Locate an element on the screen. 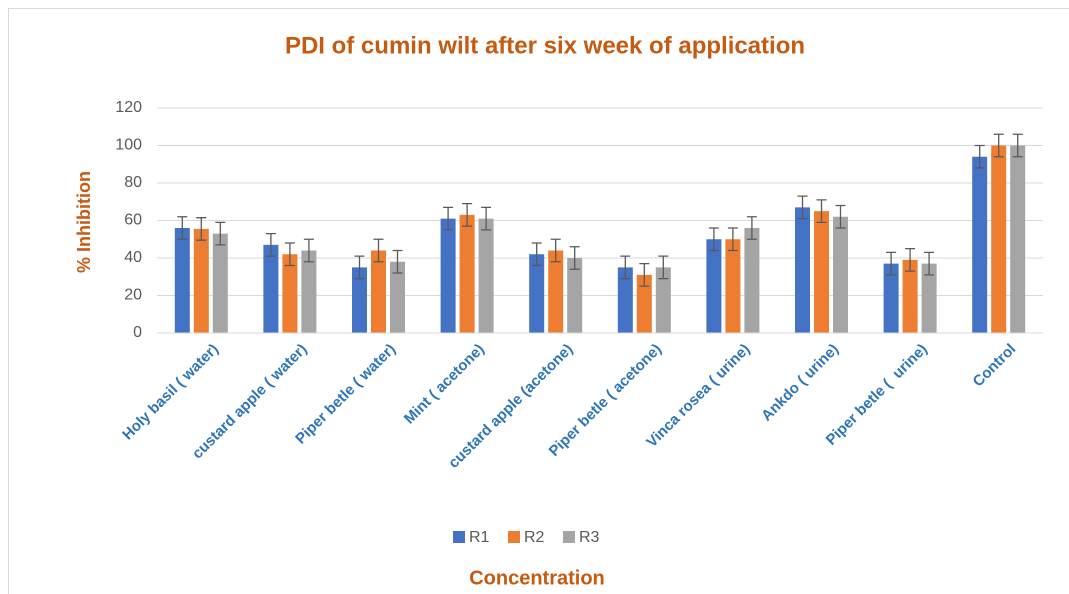  legend-label: R1 is located at coordinates (479, 537).